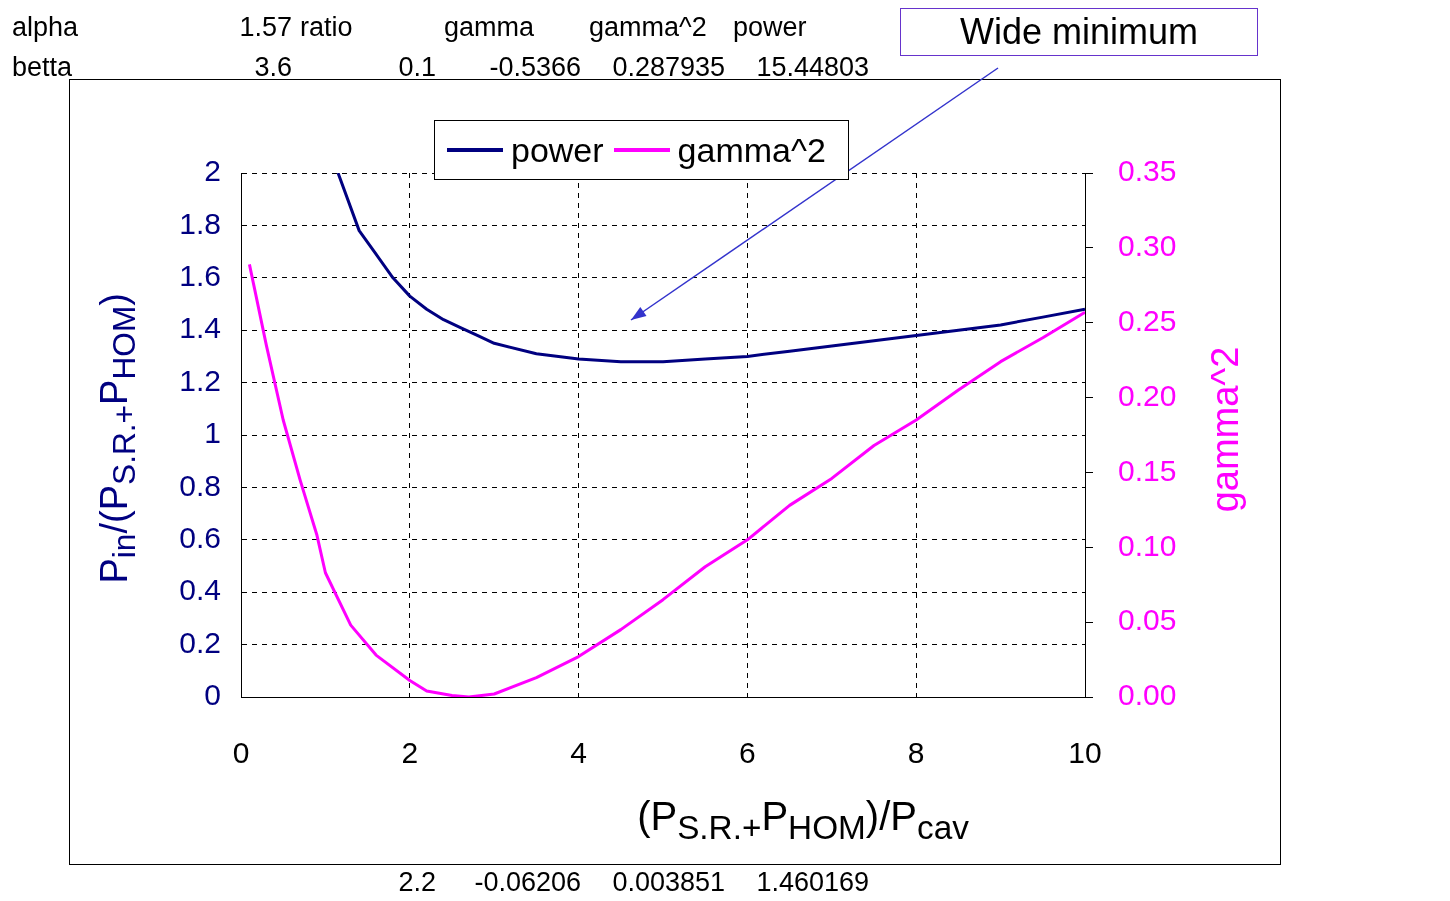 This screenshot has width=1450, height=901. What do you see at coordinates (43, 67) in the screenshot?
I see `text: betta` at bounding box center [43, 67].